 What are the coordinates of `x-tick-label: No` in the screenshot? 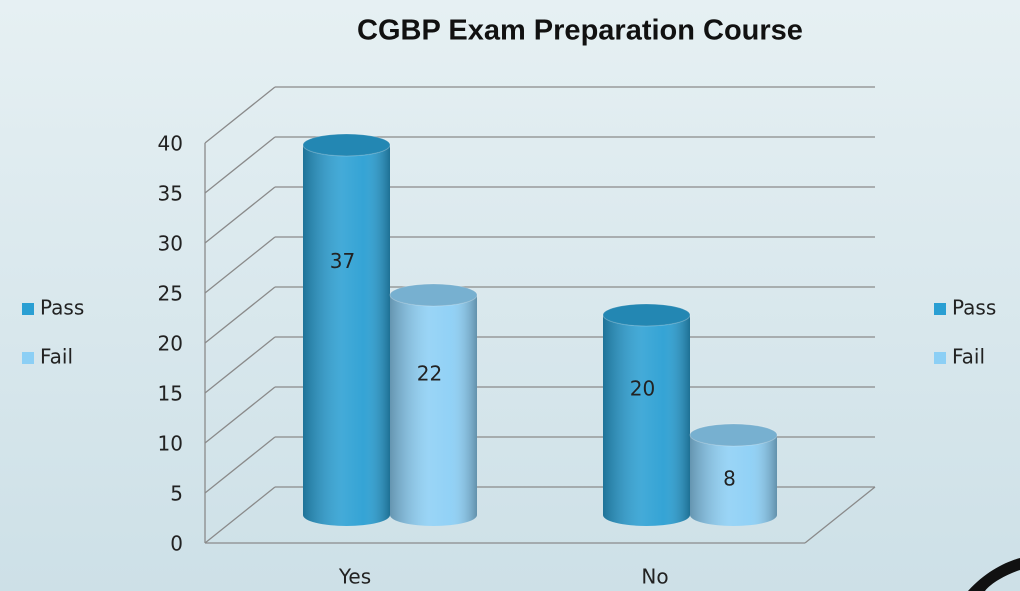 It's located at (654, 577).